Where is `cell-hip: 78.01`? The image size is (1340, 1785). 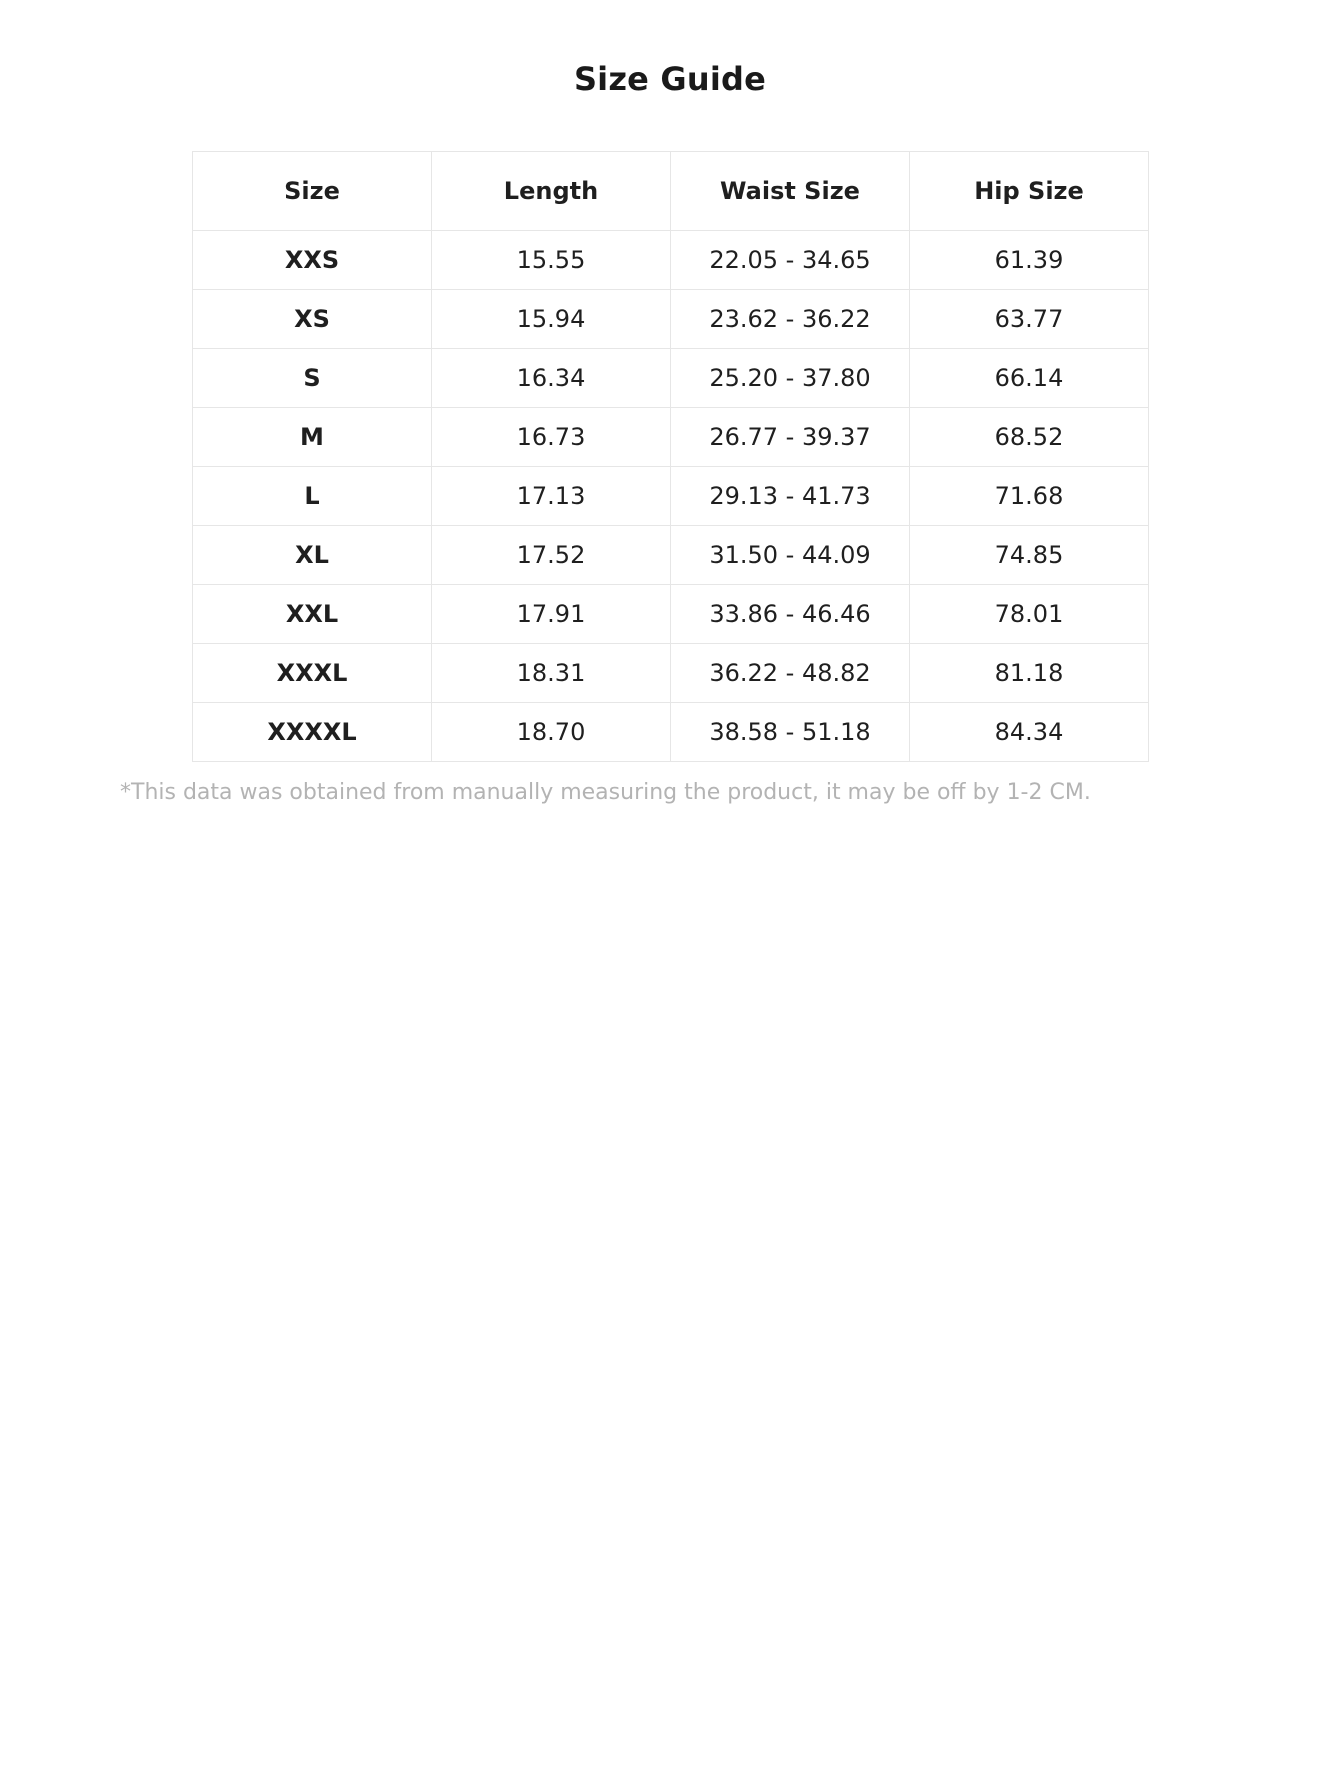
cell-hip: 78.01 is located at coordinates (1029, 614).